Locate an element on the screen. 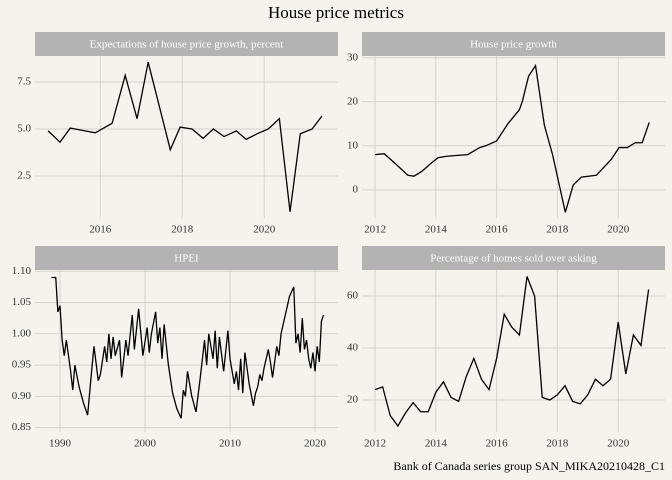 The image size is (672, 480). y-tick-label: 0.90 is located at coordinates (22, 396).